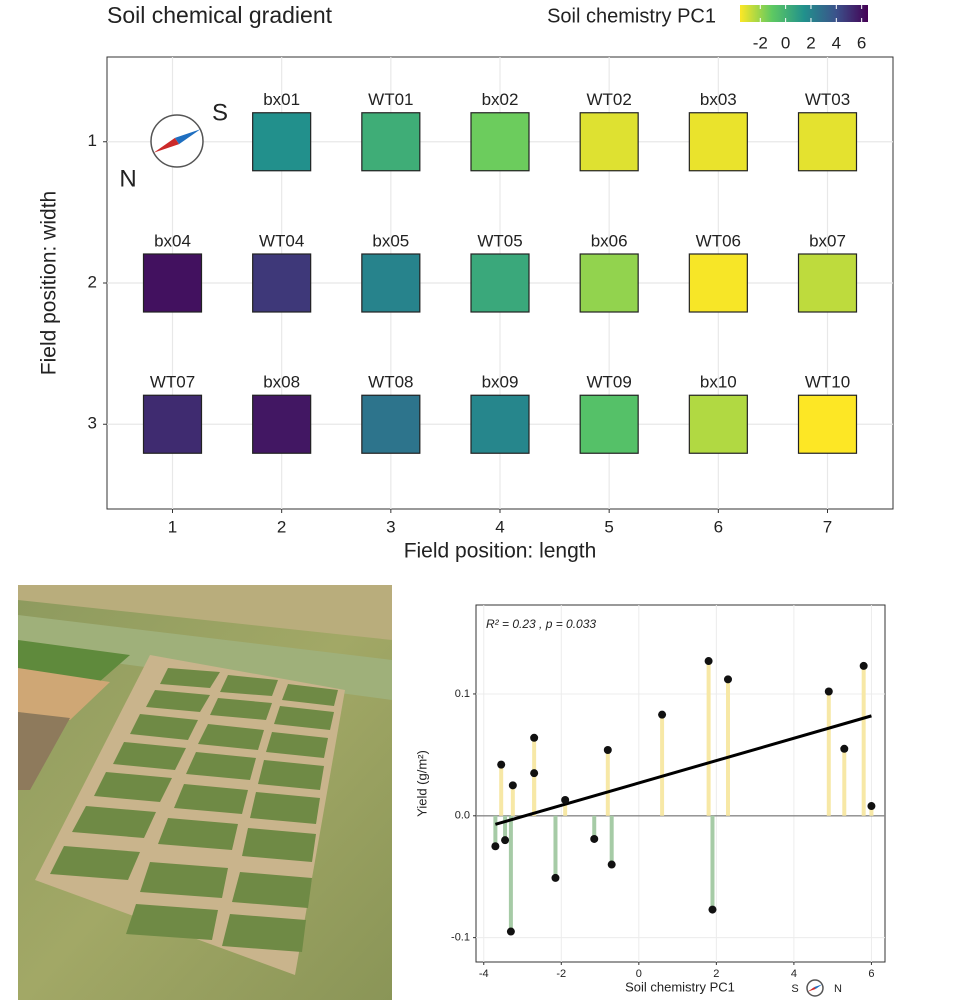  Describe the element at coordinates (785, 42) in the screenshot. I see `colorbar-tick-label: 0` at that location.